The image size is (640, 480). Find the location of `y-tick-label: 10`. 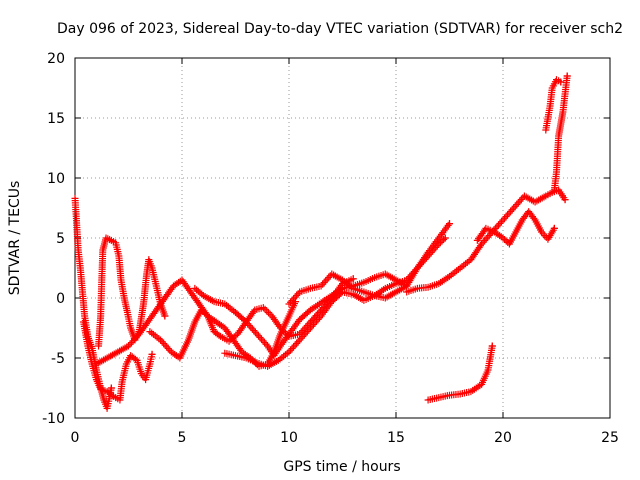

y-tick-label: 10 is located at coordinates (56, 179).